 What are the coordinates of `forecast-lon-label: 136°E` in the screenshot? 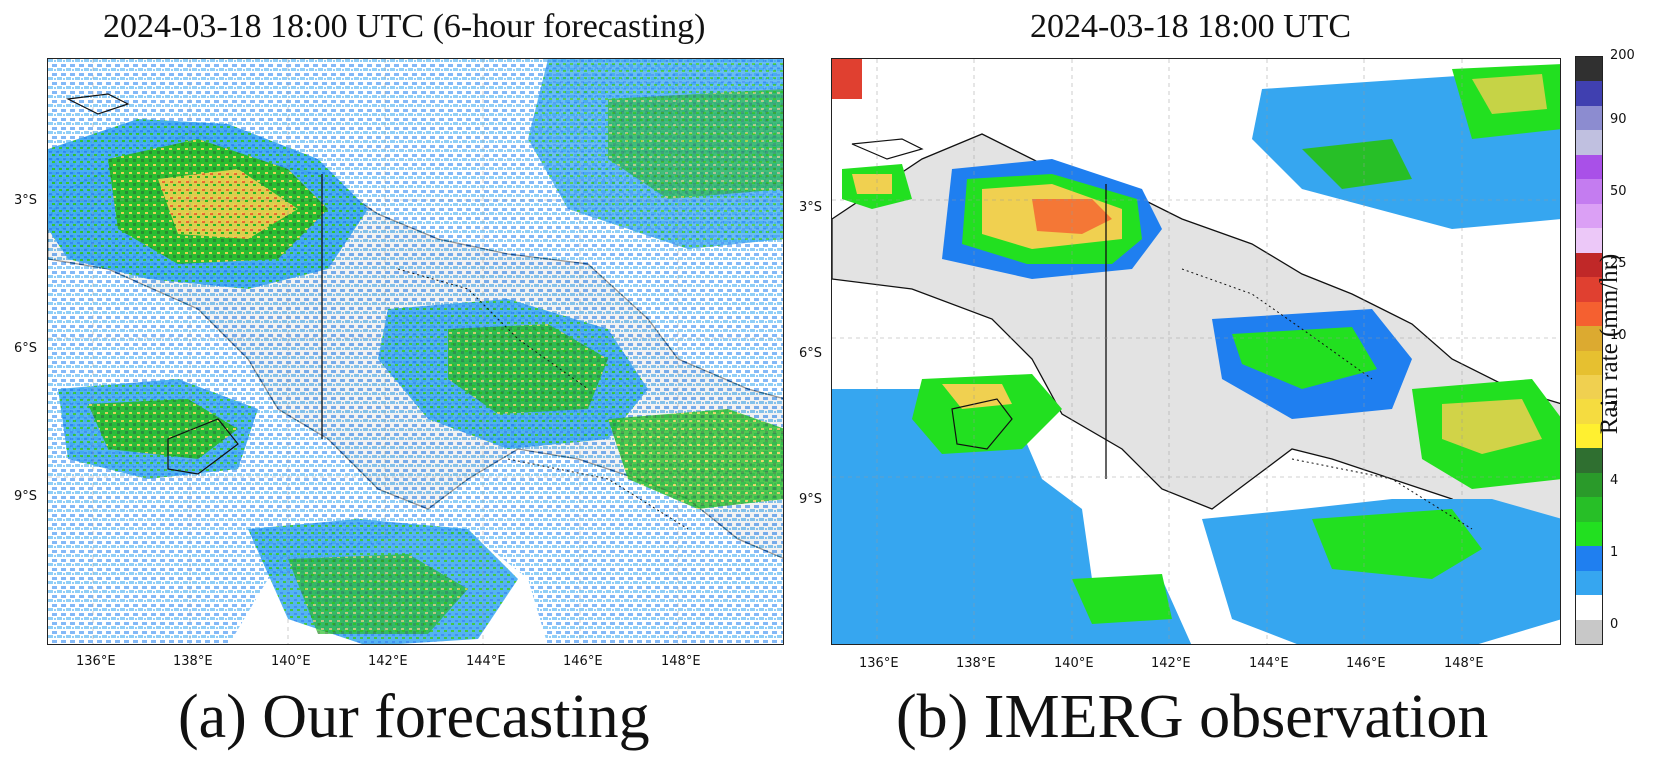 It's located at (96, 661).